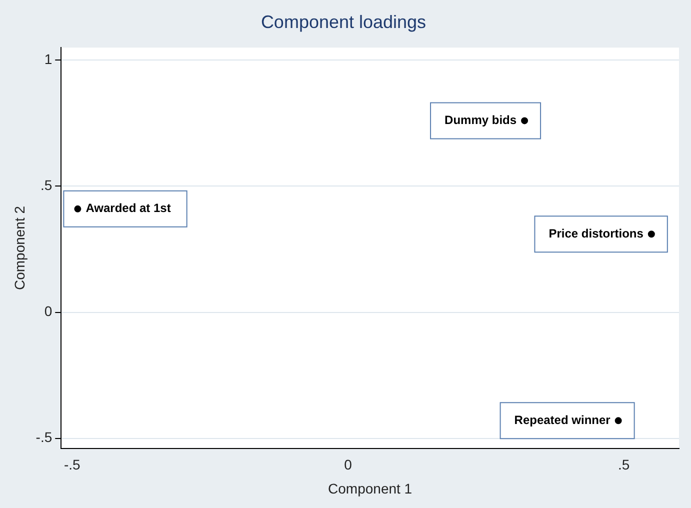 The width and height of the screenshot is (691, 508). Describe the element at coordinates (480, 120) in the screenshot. I see `annotation: Dummy bids` at that location.